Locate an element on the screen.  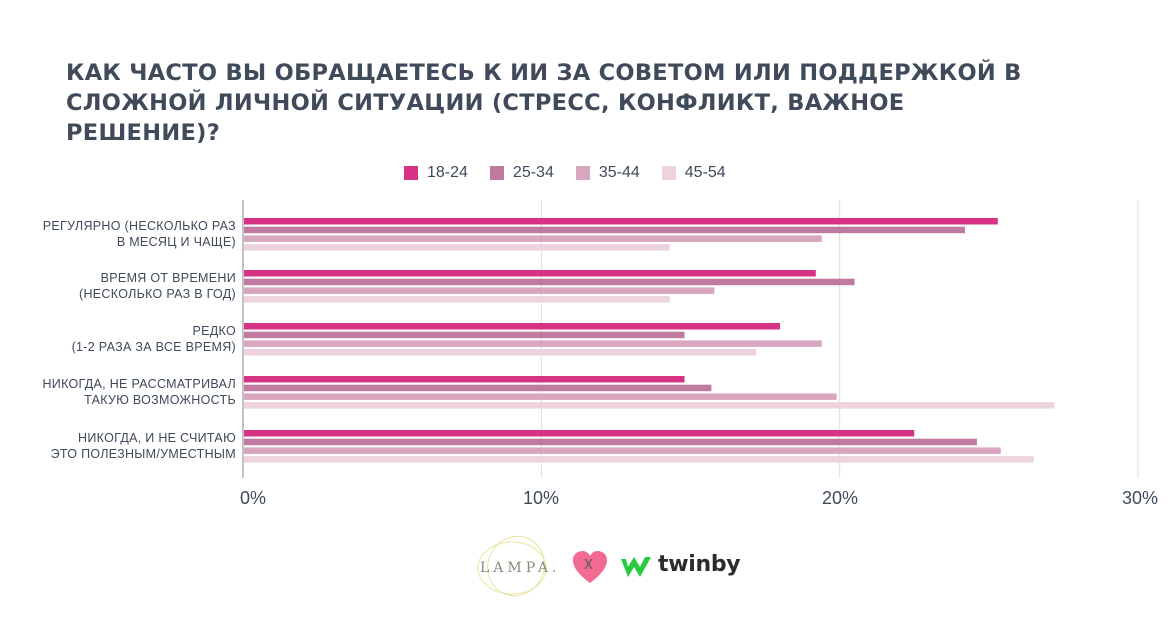
separator-x: X is located at coordinates (588, 565).